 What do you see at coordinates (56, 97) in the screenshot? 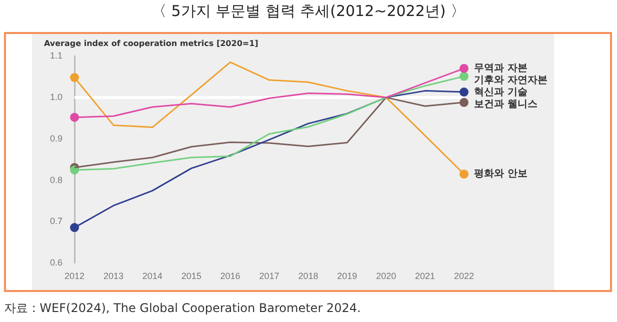
I see `y-tick-label: 1.0` at bounding box center [56, 97].